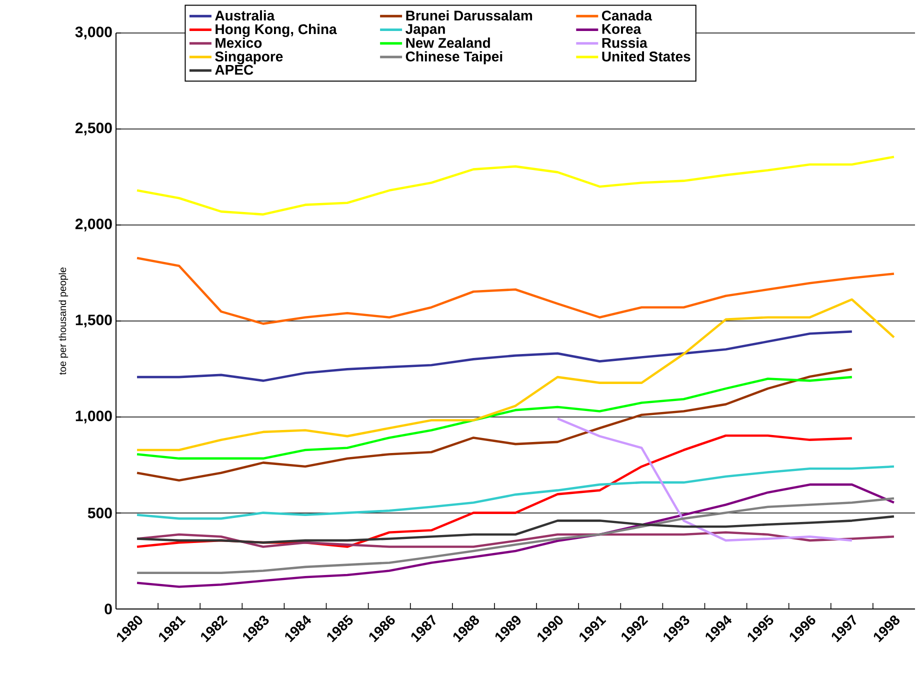 The height and width of the screenshot is (690, 921). I want to click on y-tick-label: 0, so click(108, 609).